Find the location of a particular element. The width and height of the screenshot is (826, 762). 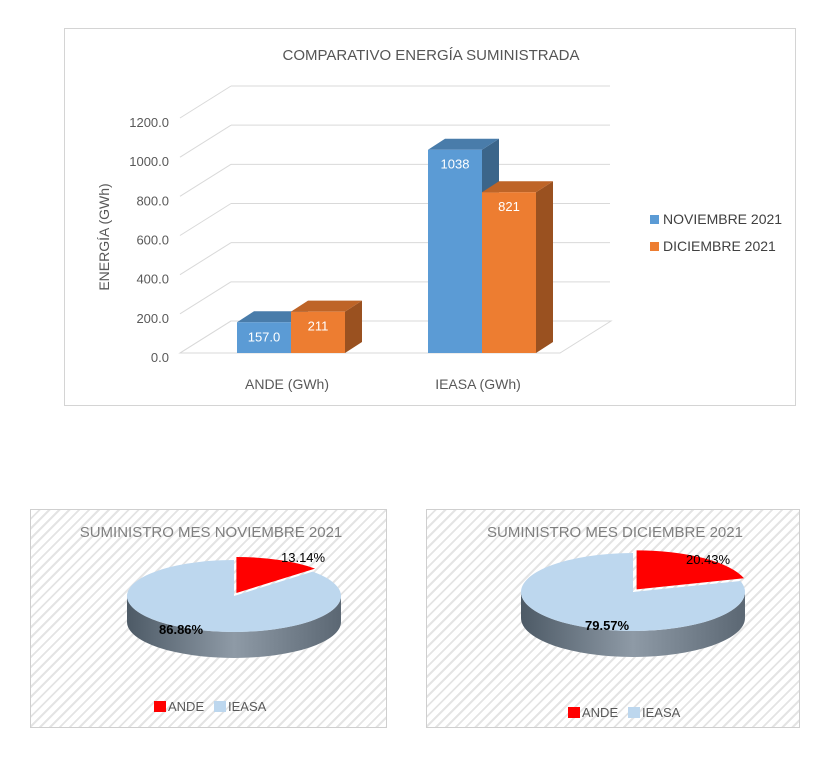

pie-data-label-ande: 20.43% is located at coordinates (708, 559).